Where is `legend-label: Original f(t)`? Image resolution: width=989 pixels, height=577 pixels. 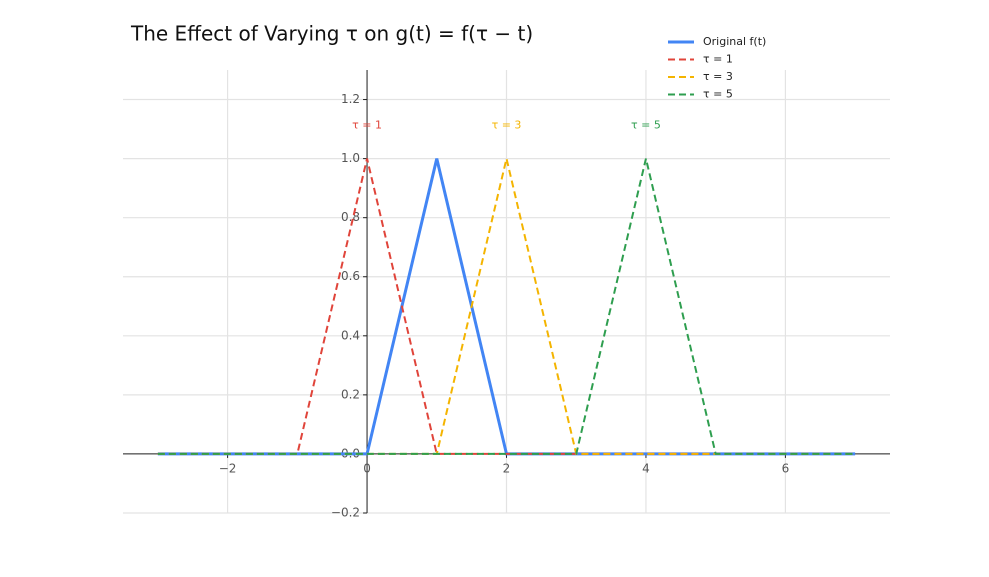 legend-label: Original f(t) is located at coordinates (734, 41).